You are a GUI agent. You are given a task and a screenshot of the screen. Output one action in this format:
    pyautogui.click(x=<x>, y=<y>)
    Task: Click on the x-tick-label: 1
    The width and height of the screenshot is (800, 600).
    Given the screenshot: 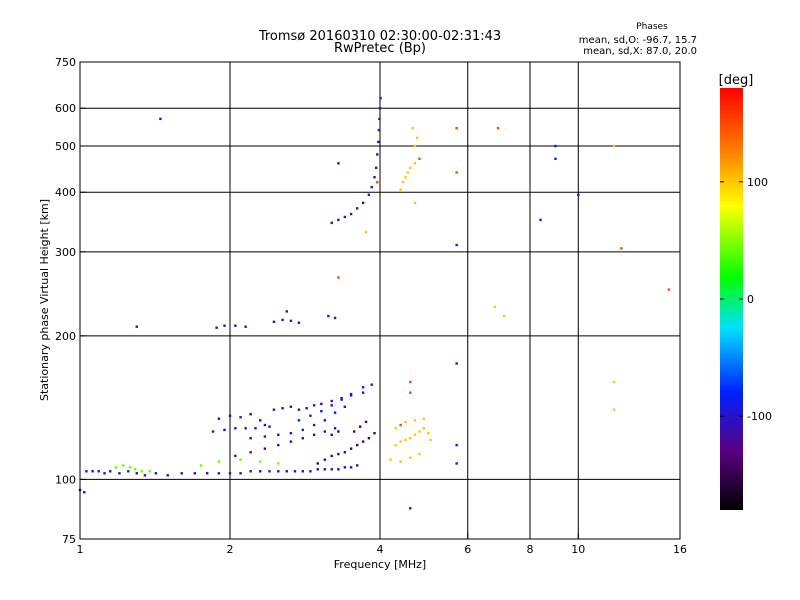 What is the action you would take?
    pyautogui.click(x=80, y=549)
    